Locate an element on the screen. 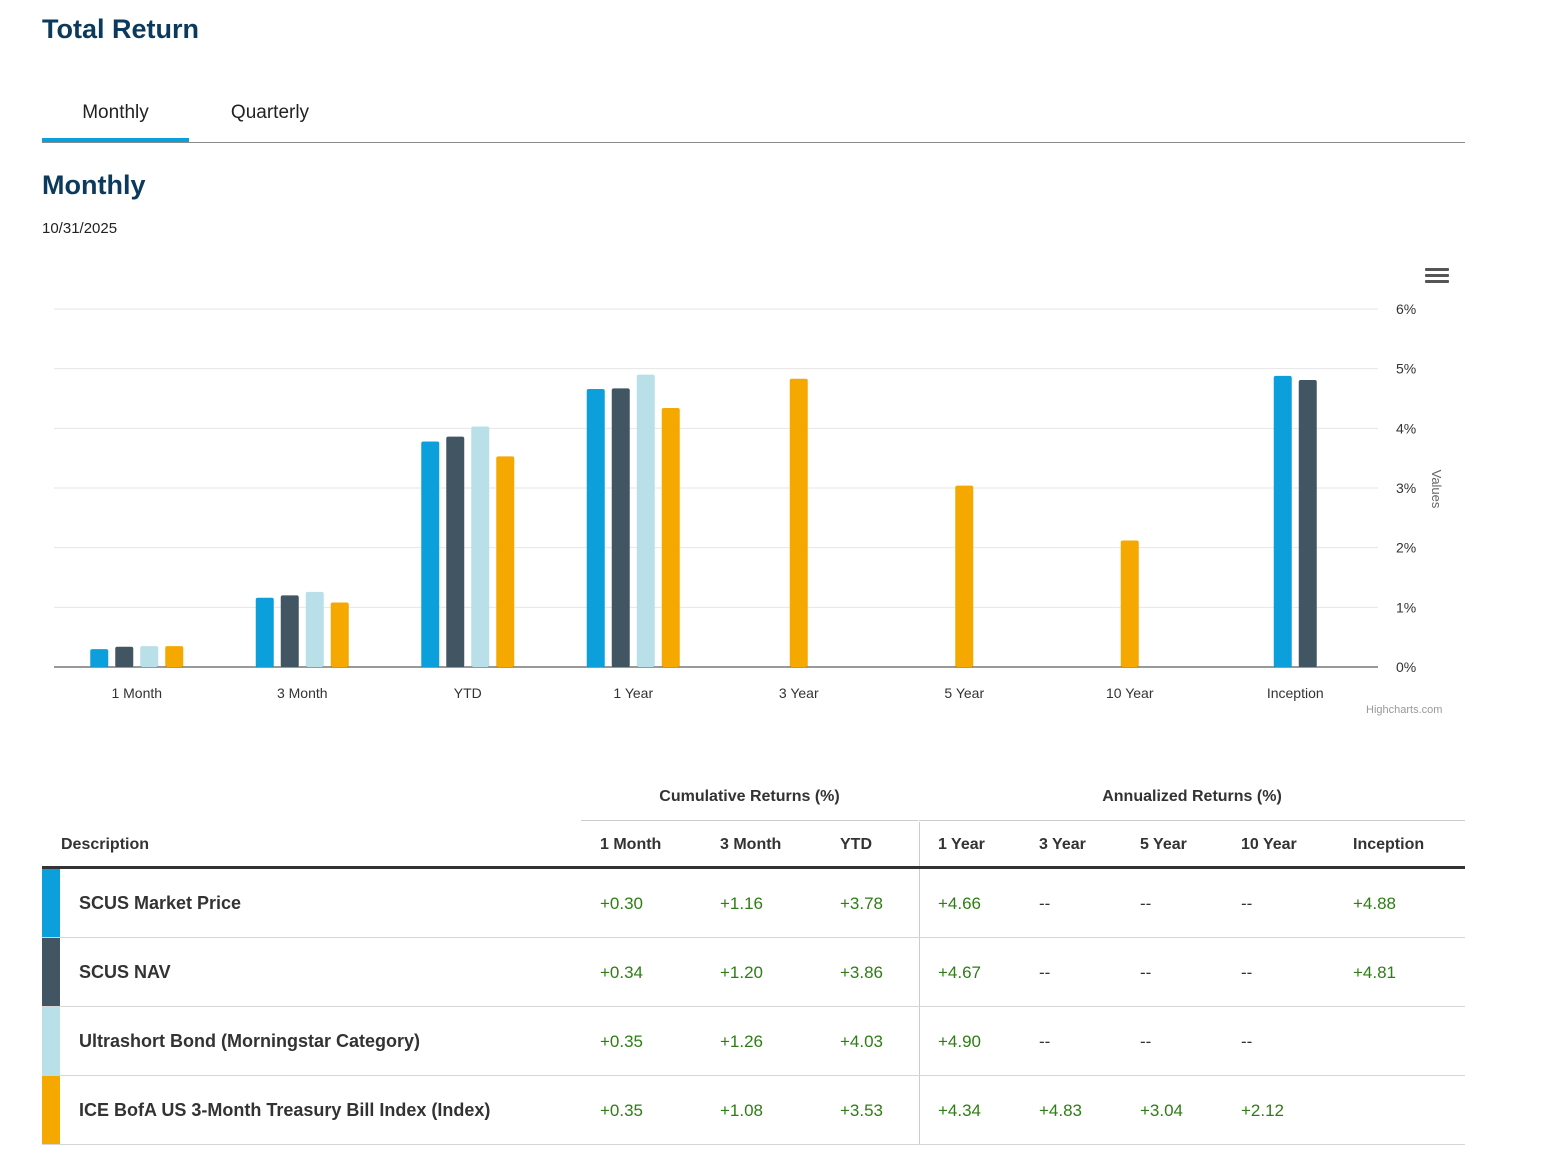 This screenshot has width=1541, height=1164. table-row: SCUS NAV +0.34 +1.20 +3.86 +4.67 -- -- -- +4.81 is located at coordinates (753, 972).